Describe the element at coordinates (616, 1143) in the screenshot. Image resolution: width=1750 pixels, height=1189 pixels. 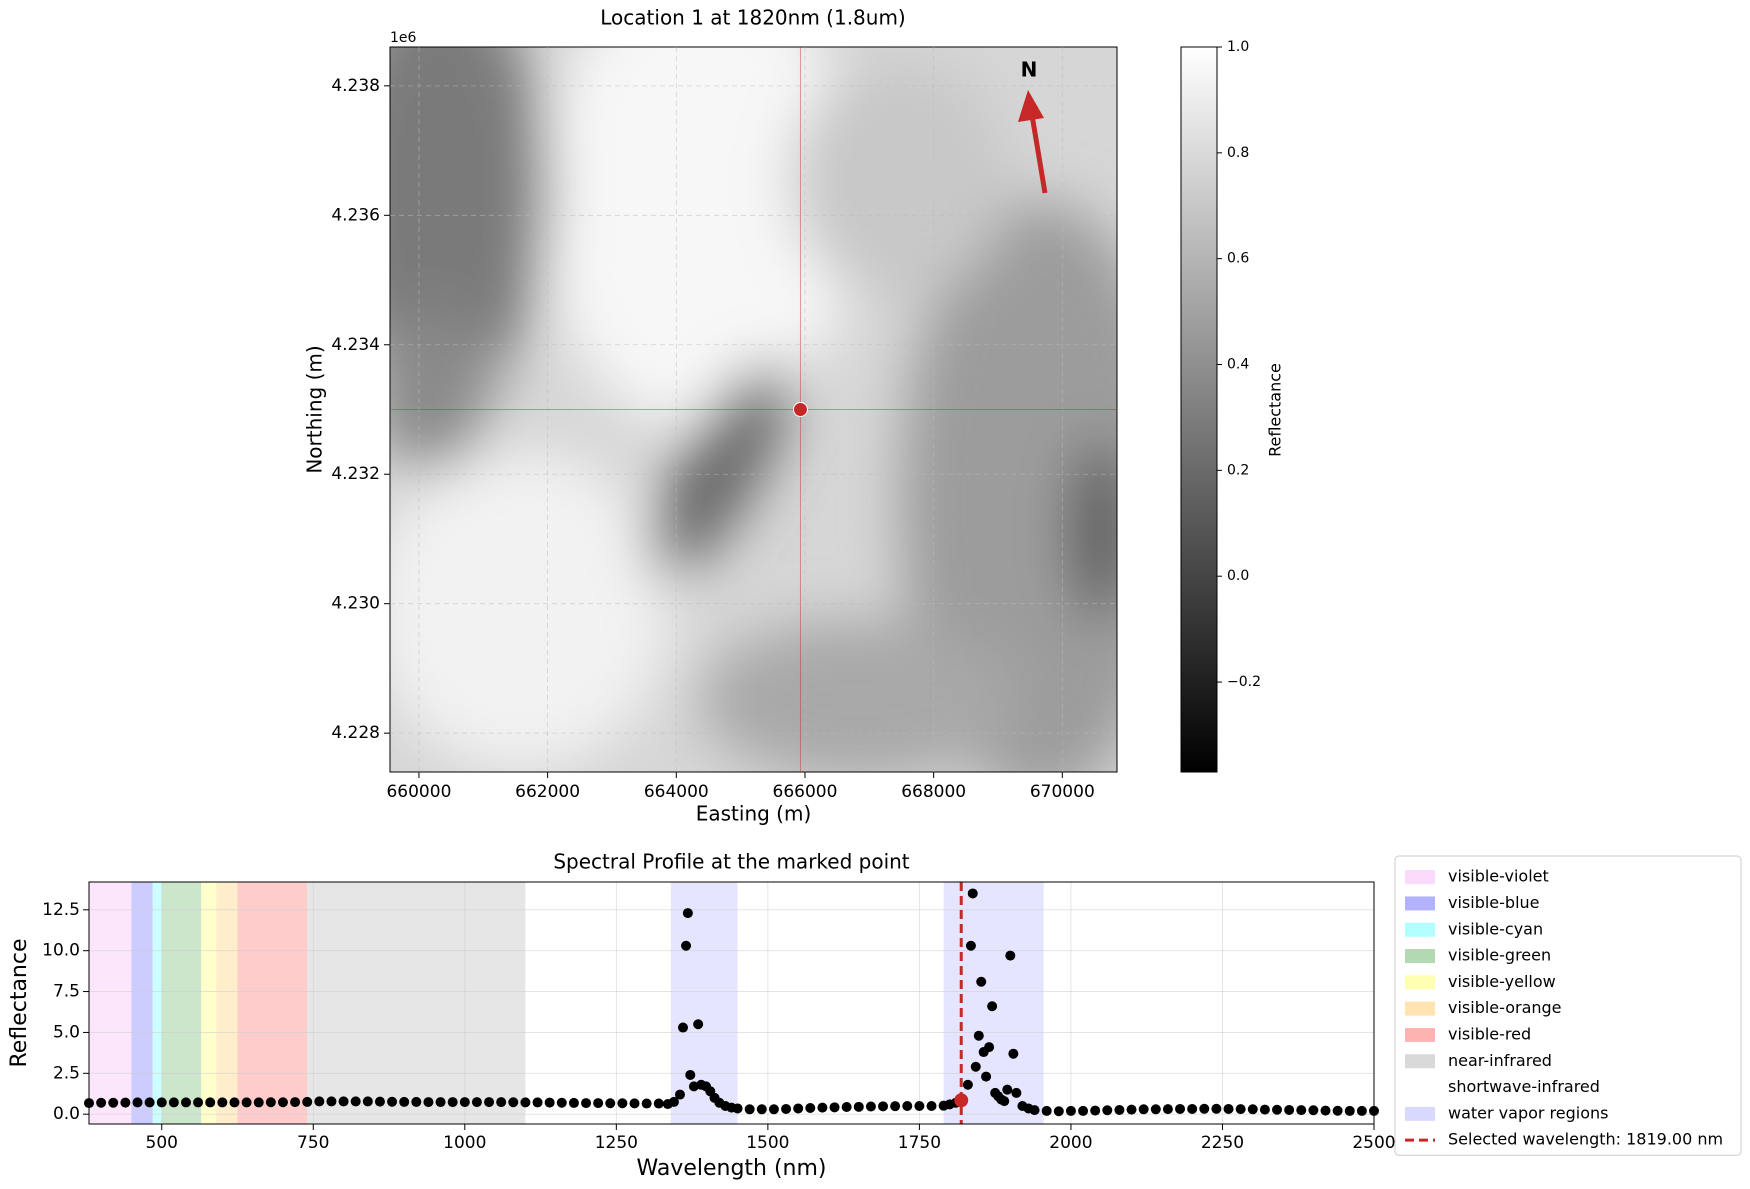
I see `x-tick-label: 1250` at that location.